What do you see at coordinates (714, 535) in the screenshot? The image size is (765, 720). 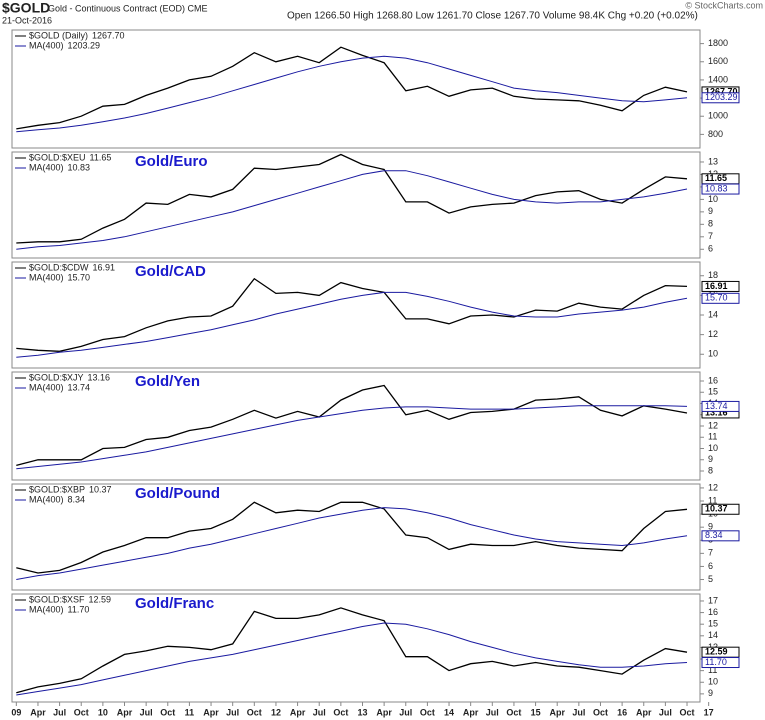 I see `value-label: 8.34` at bounding box center [714, 535].